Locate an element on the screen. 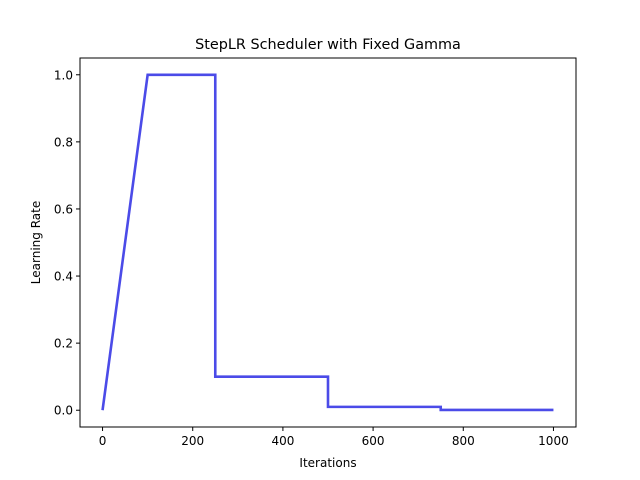  y-axis-label: Learning Rate is located at coordinates (36, 242).